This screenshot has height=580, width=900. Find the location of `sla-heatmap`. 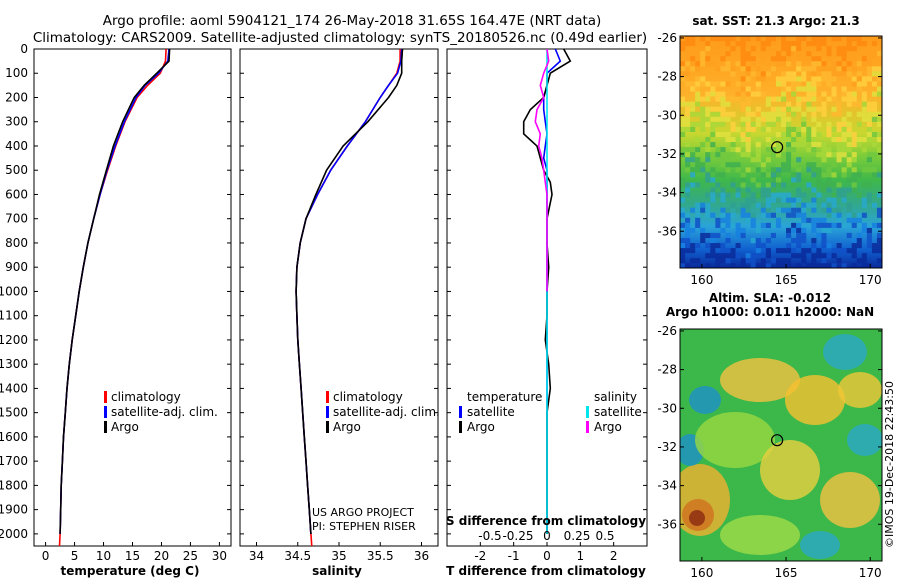

sla-heatmap is located at coordinates (781, 445).